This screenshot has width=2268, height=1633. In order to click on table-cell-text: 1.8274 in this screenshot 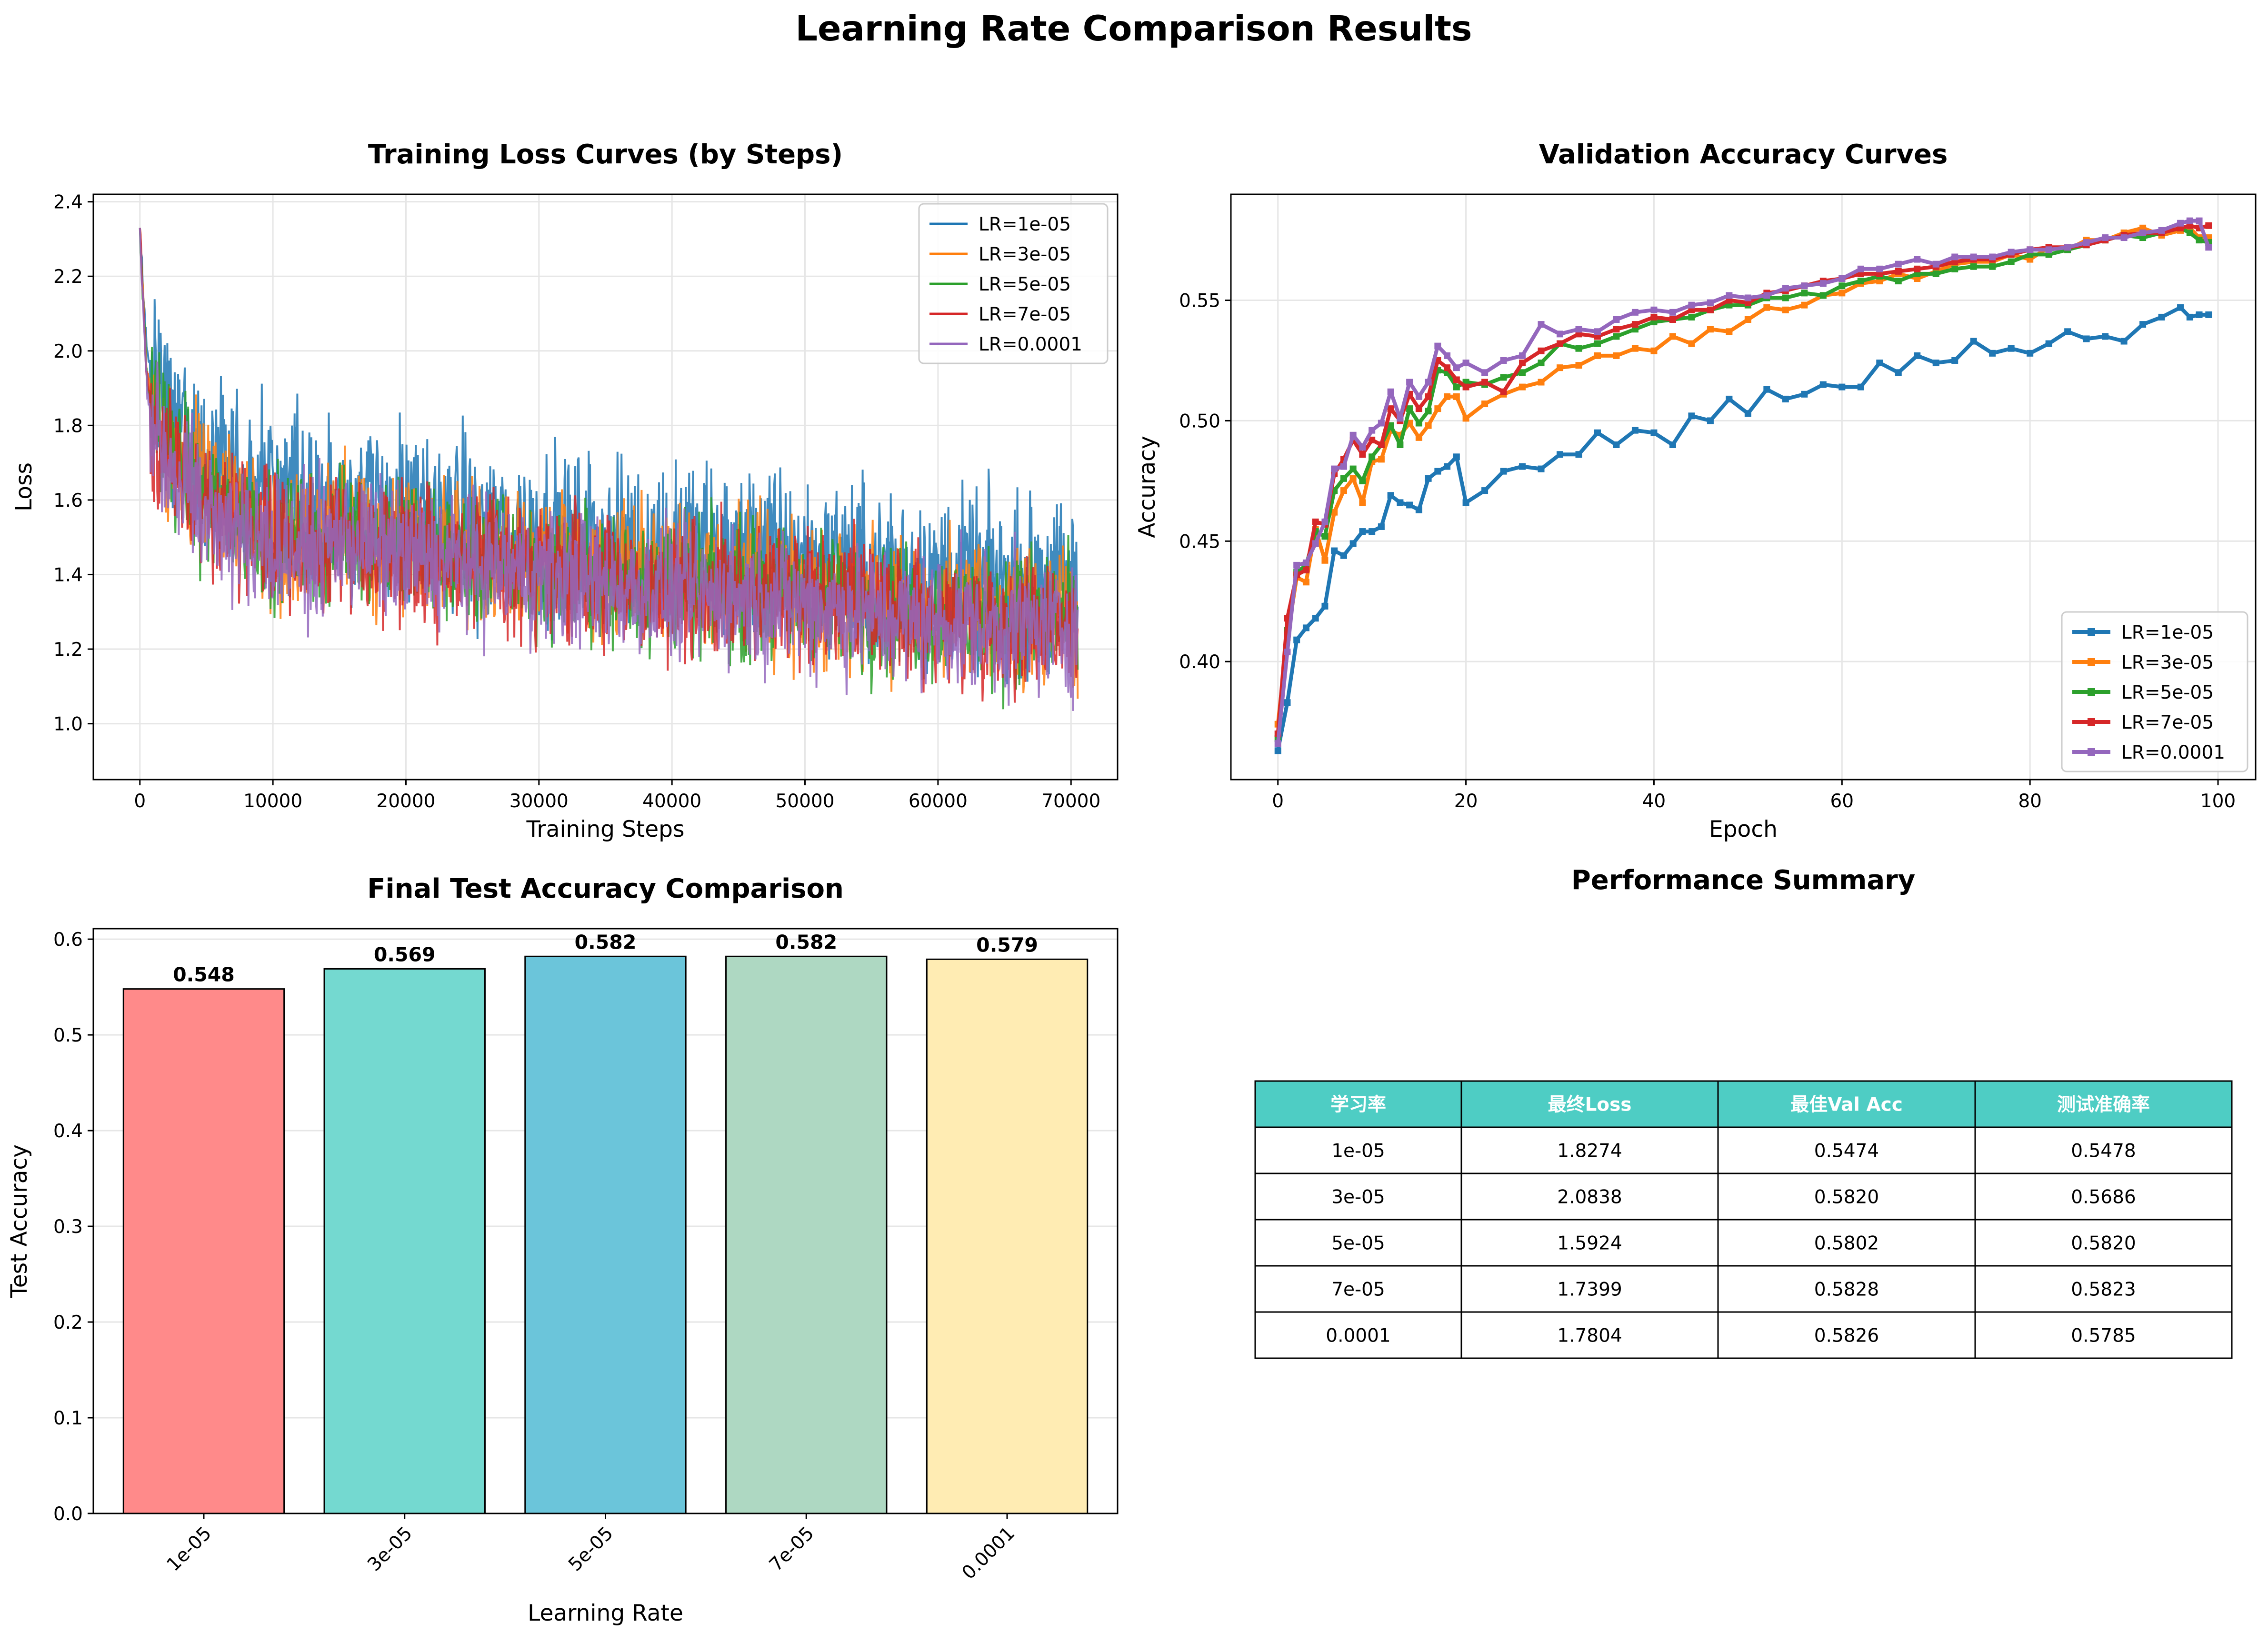, I will do `click(1589, 1151)`.